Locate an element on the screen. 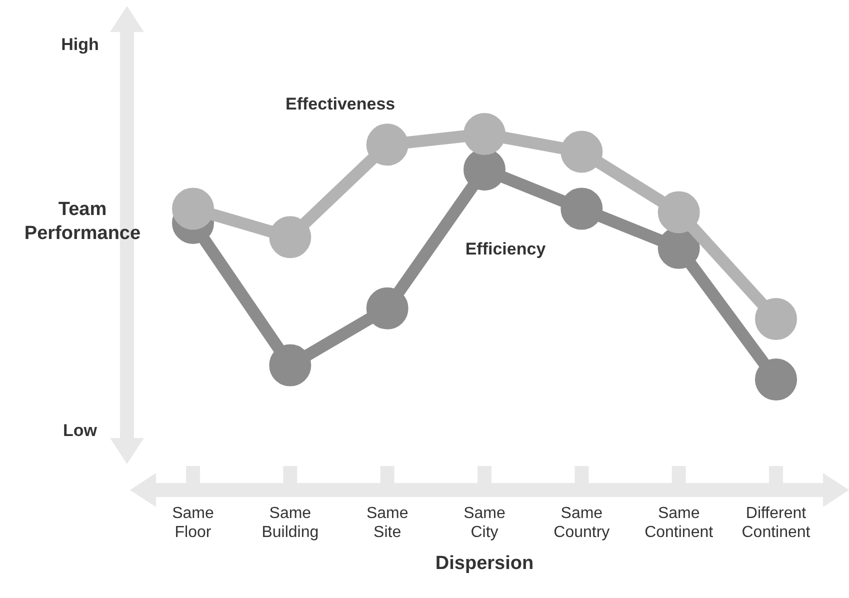  x-tick-label: Same Continent is located at coordinates (679, 523).